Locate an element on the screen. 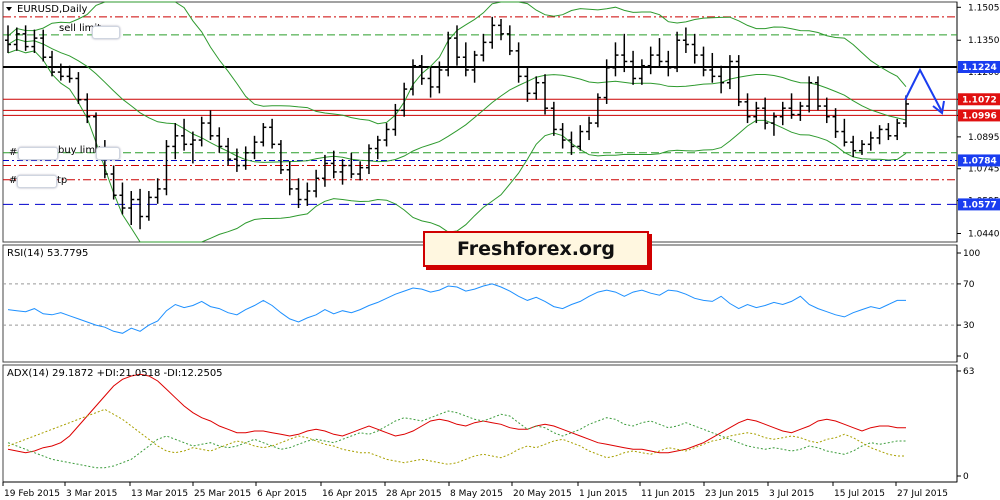 The image size is (1000, 500). time-tick-label: 20 May 2015 is located at coordinates (542, 494).